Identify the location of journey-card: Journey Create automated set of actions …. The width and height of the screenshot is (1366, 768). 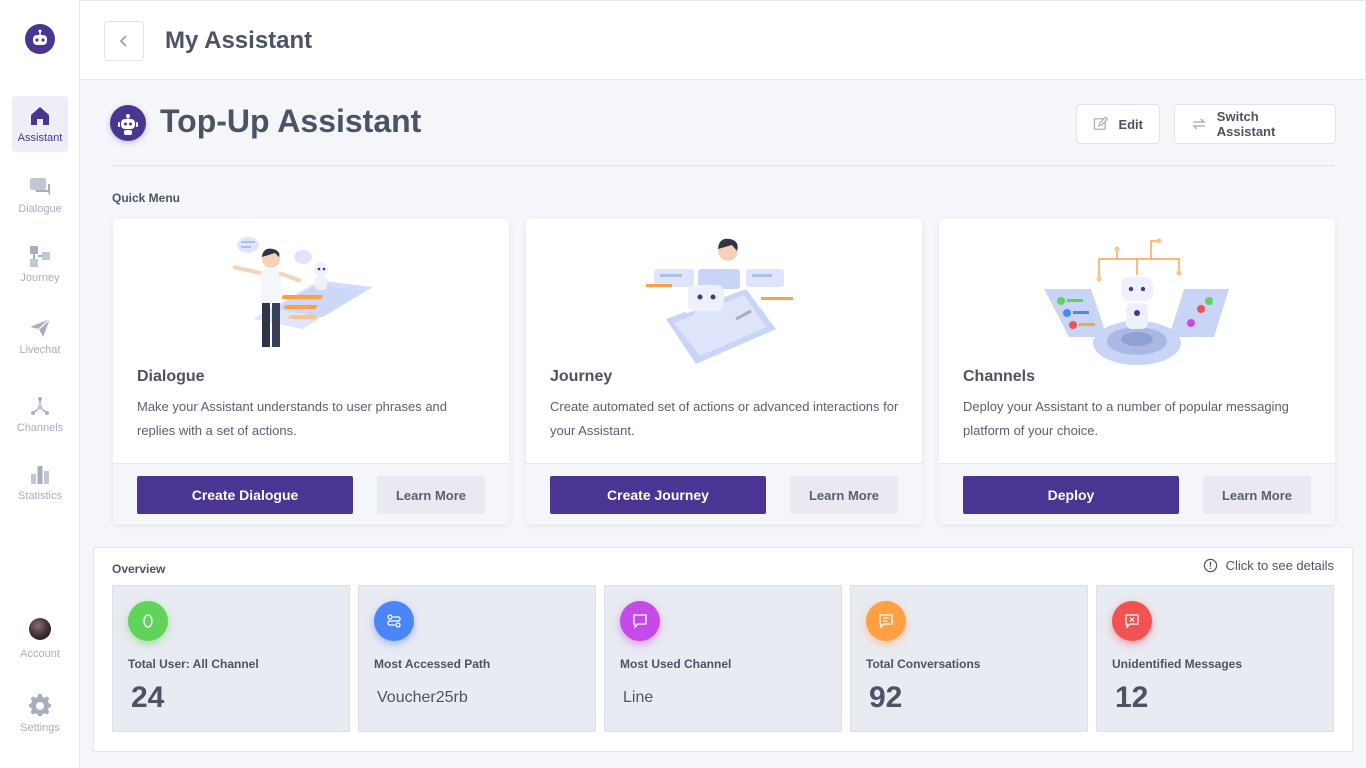
(724, 371).